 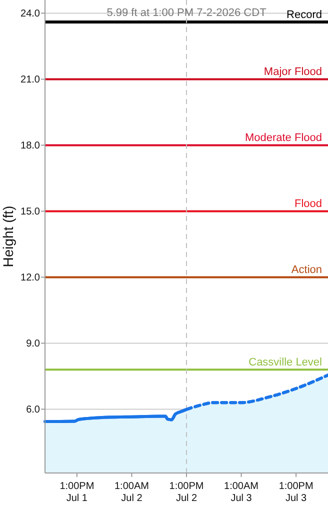 I want to click on y-tick-label: 12.0, so click(x=30, y=278).